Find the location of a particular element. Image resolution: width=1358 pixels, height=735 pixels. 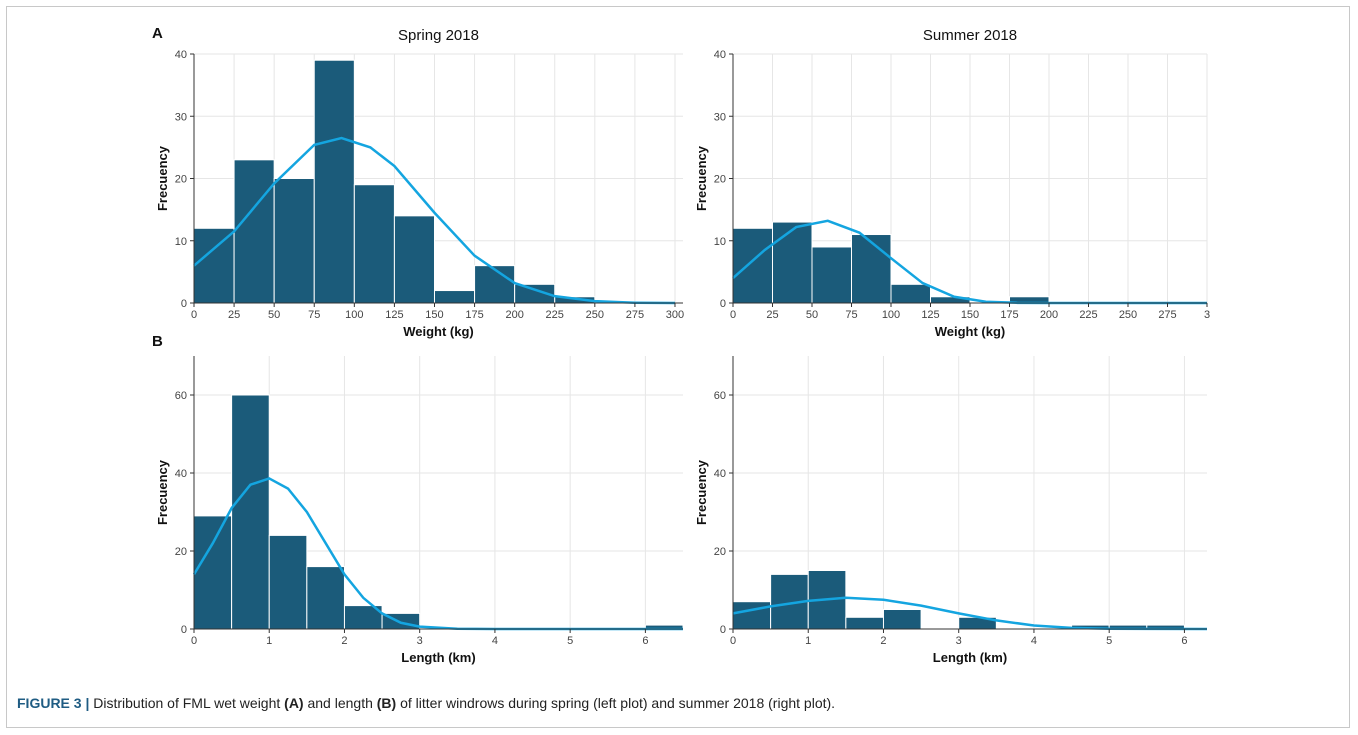

plot4-x-axis-title: Length (km) is located at coordinates (970, 657).